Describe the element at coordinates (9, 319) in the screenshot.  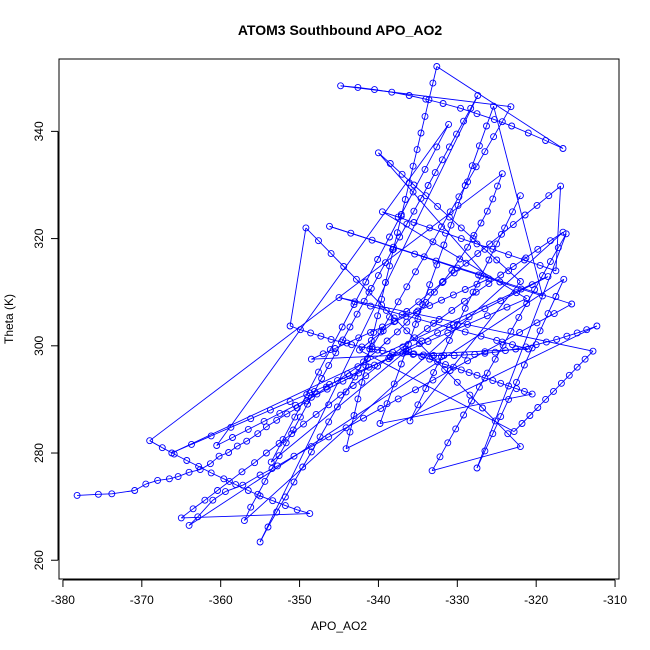
I see `y-axis-label: Theta (K)` at that location.